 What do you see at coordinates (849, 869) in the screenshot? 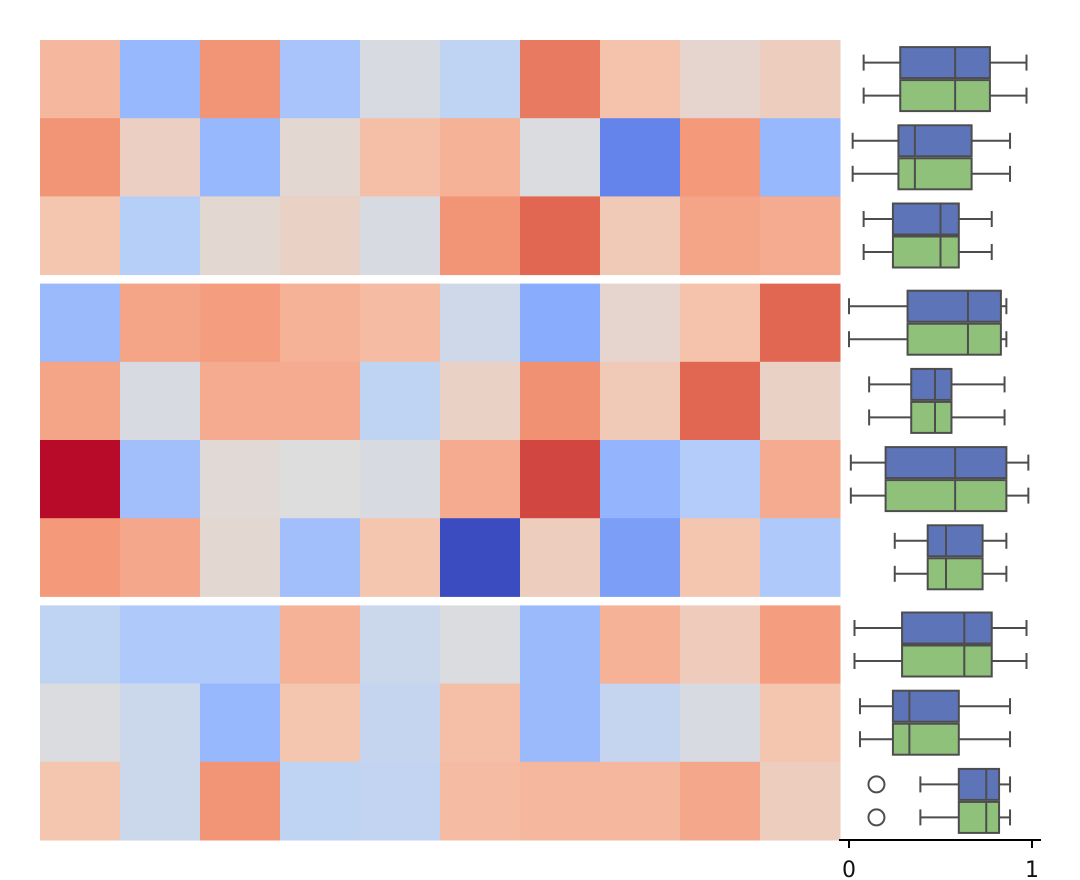
I see `x-tick-label: 0` at bounding box center [849, 869].